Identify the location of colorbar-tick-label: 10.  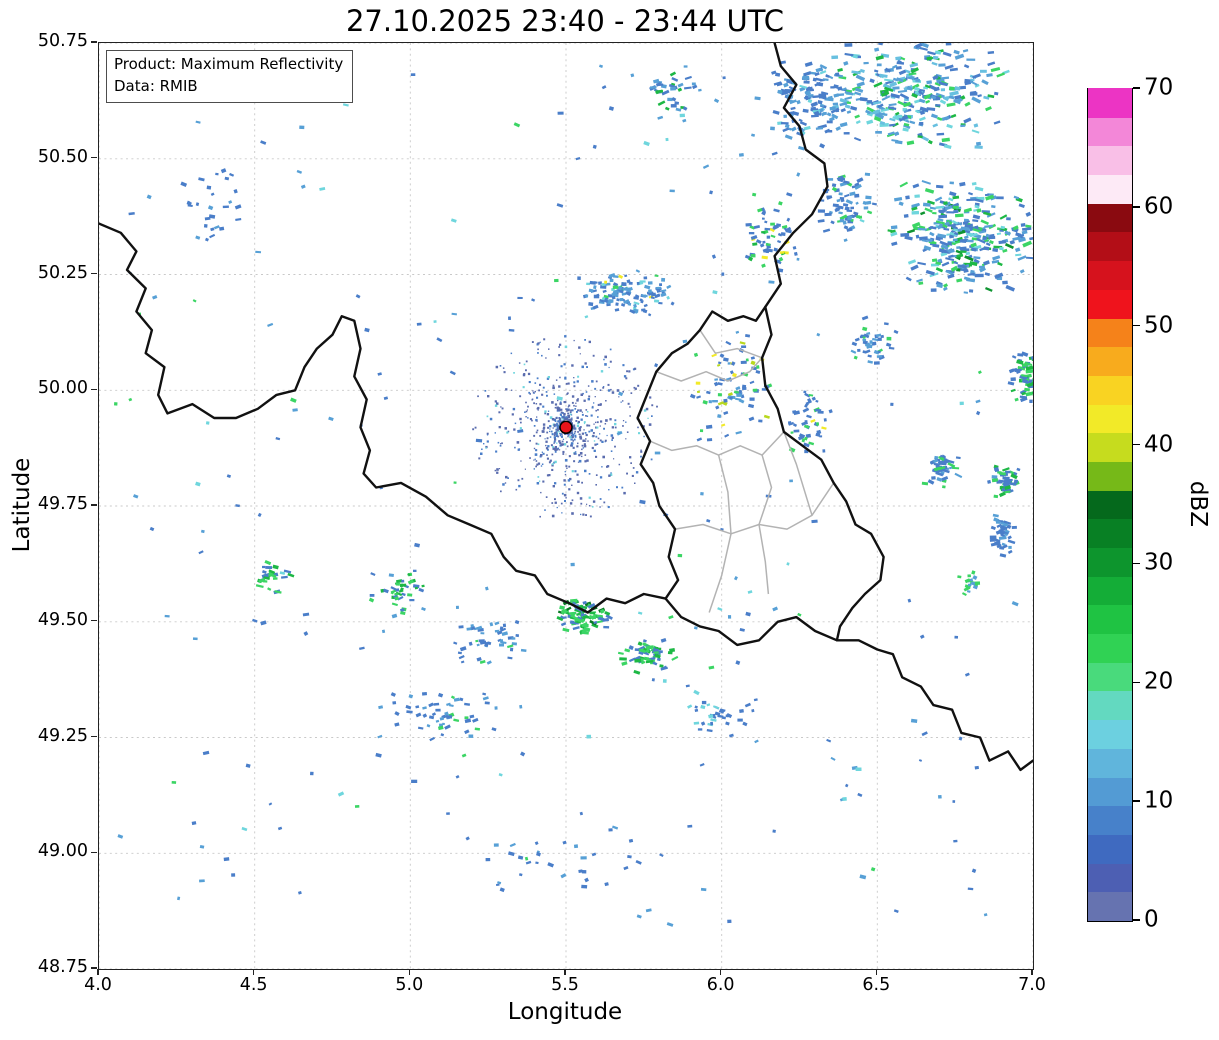
(1159, 800).